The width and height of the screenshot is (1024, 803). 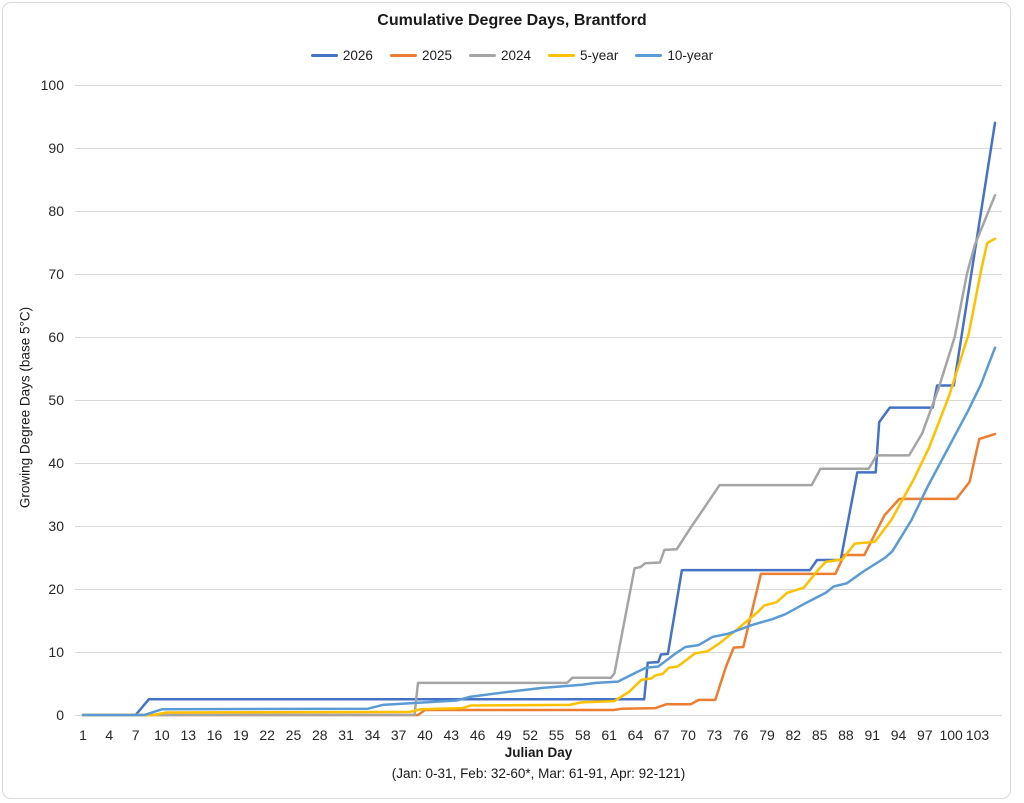 What do you see at coordinates (320, 735) in the screenshot?
I see `x-tick-label-28: 28` at bounding box center [320, 735].